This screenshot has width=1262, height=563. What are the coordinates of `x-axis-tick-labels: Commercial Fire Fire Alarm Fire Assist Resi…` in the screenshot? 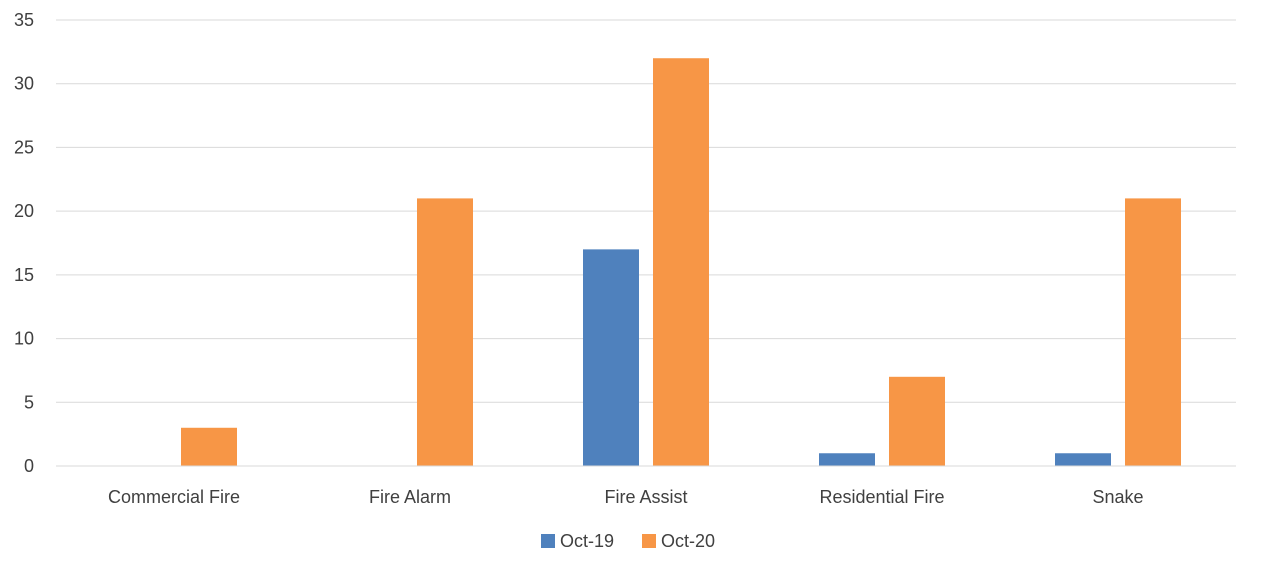 It's located at (626, 497).